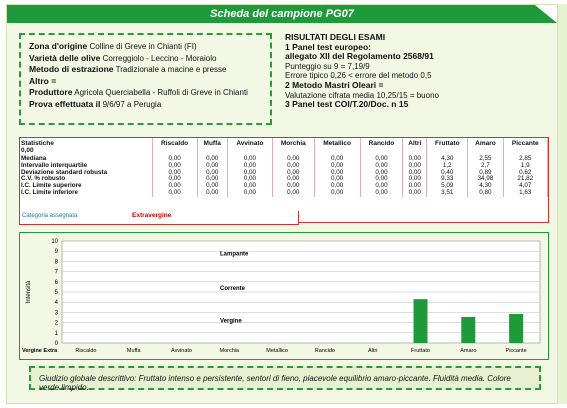 The height and width of the screenshot is (408, 567). I want to click on column-header: Amaro, so click(485, 147).